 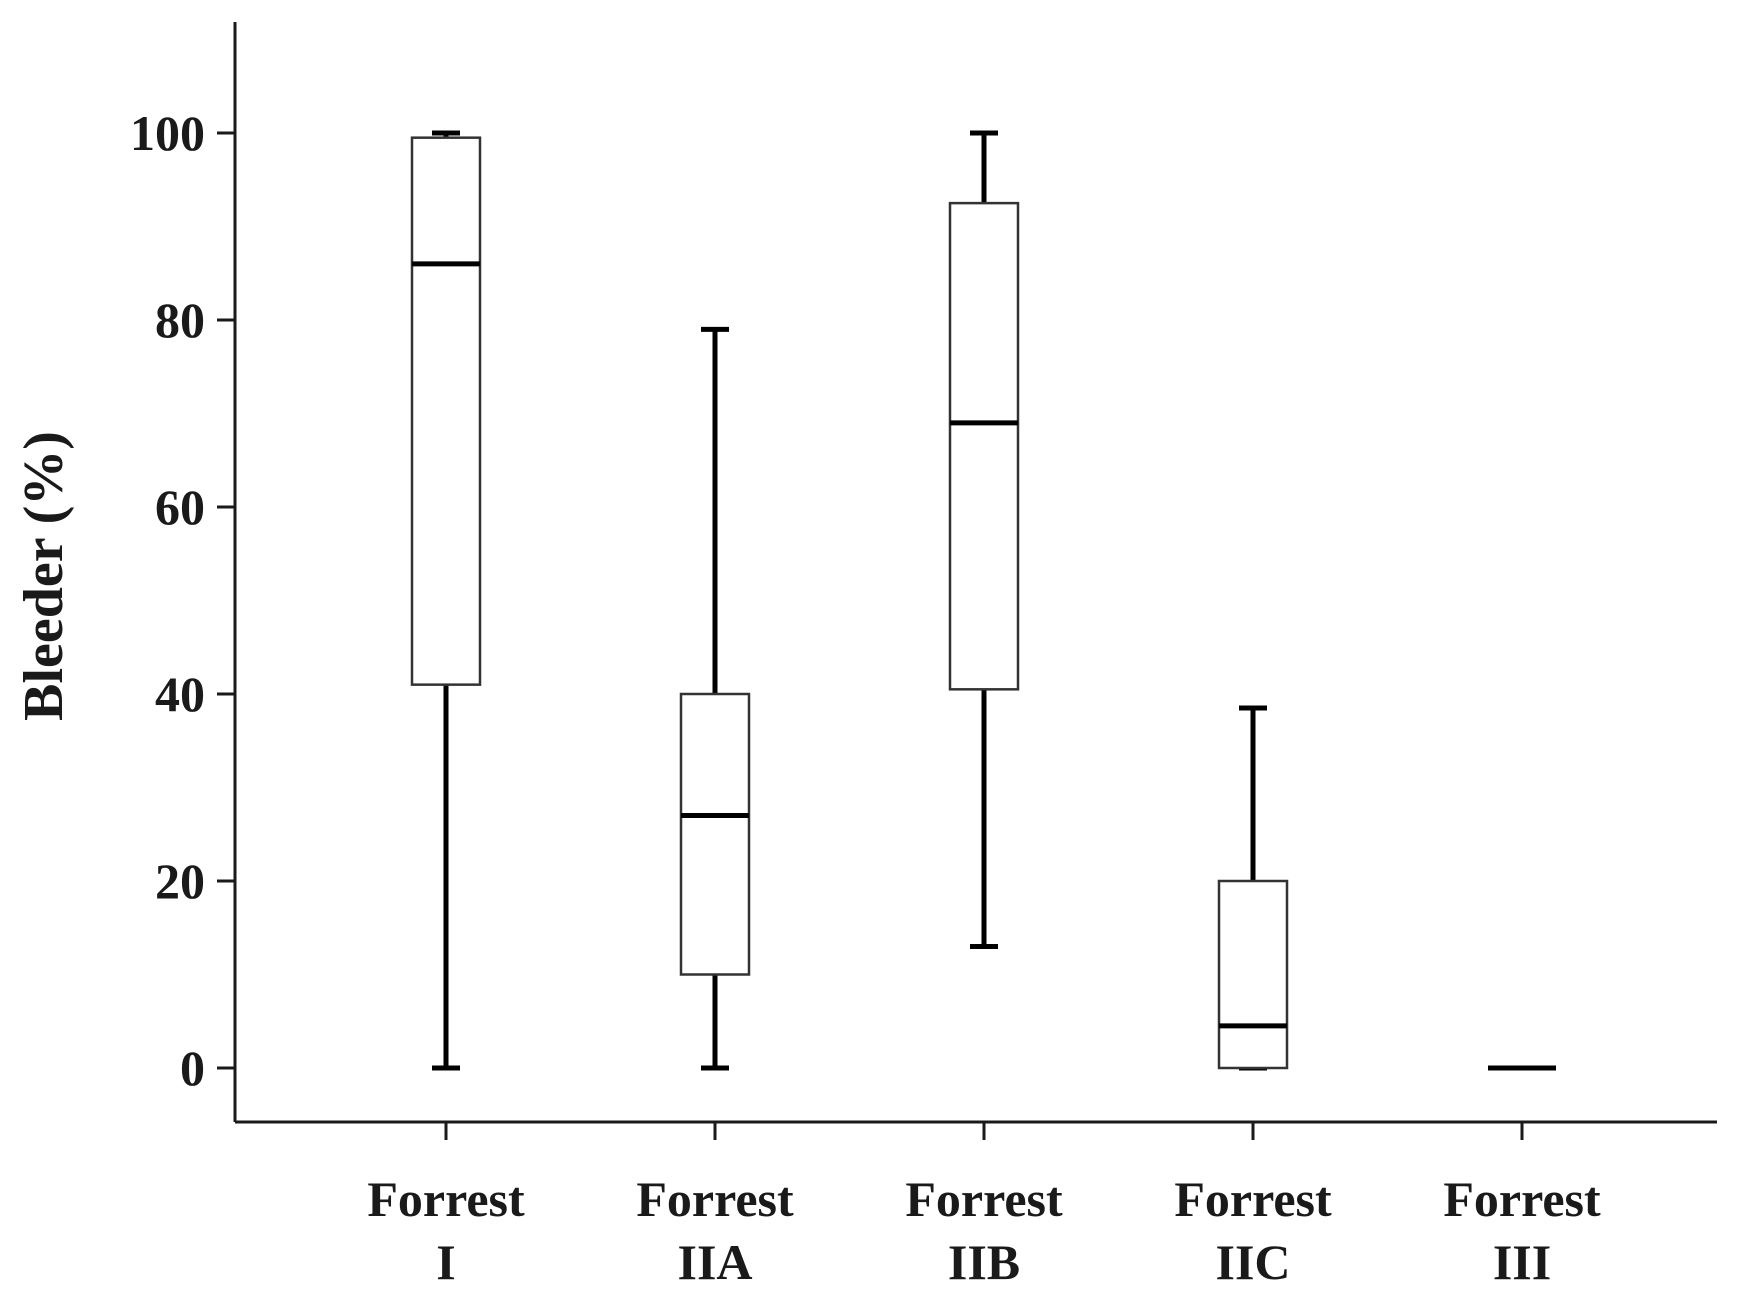 I want to click on y-tick-label: 0, so click(x=192, y=1068).